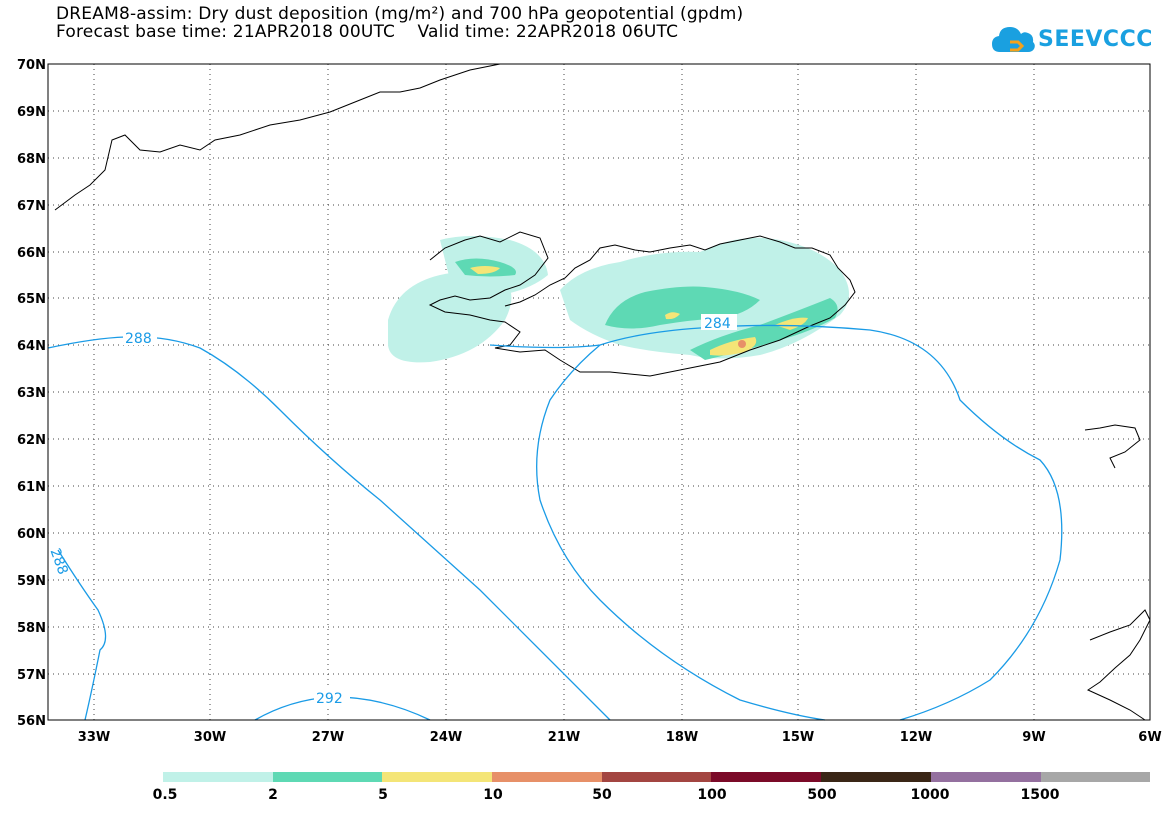 The width and height of the screenshot is (1175, 815). What do you see at coordinates (1112, 446) in the screenshot?
I see `faroe-coast` at bounding box center [1112, 446].